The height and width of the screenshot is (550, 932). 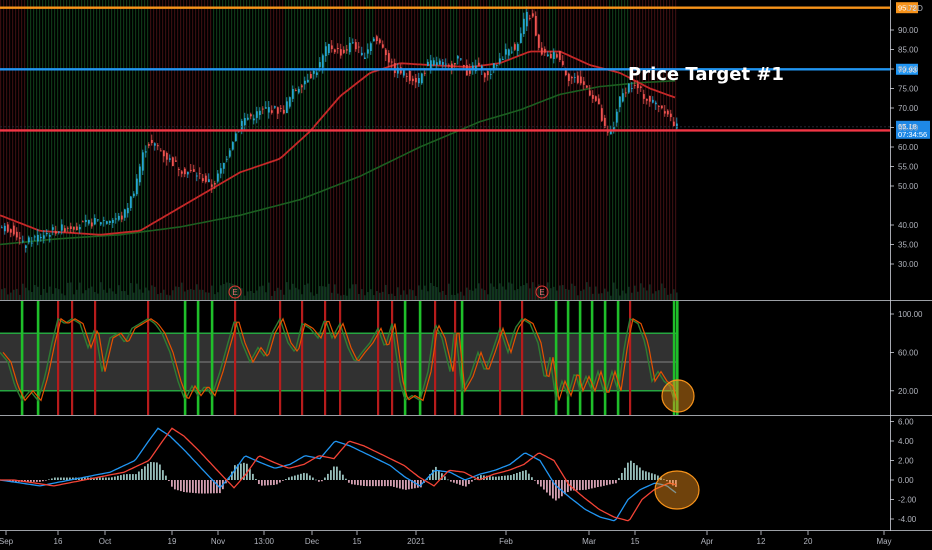 What do you see at coordinates (908, 264) in the screenshot?
I see `y-tick-label: 30.00` at bounding box center [908, 264].